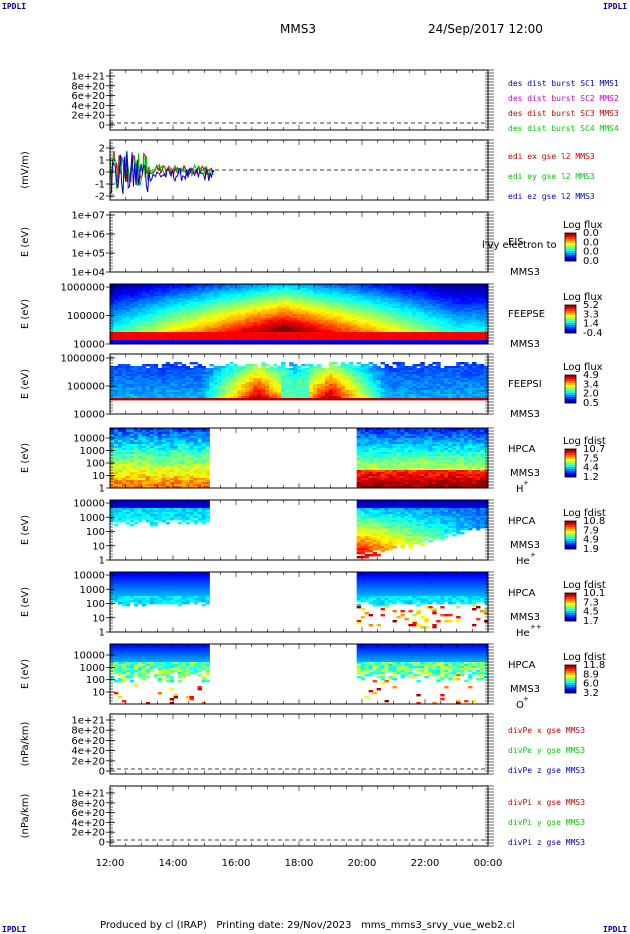 The width and height of the screenshot is (630, 934). I want to click on spacecraft-label: MMS3, so click(525, 344).